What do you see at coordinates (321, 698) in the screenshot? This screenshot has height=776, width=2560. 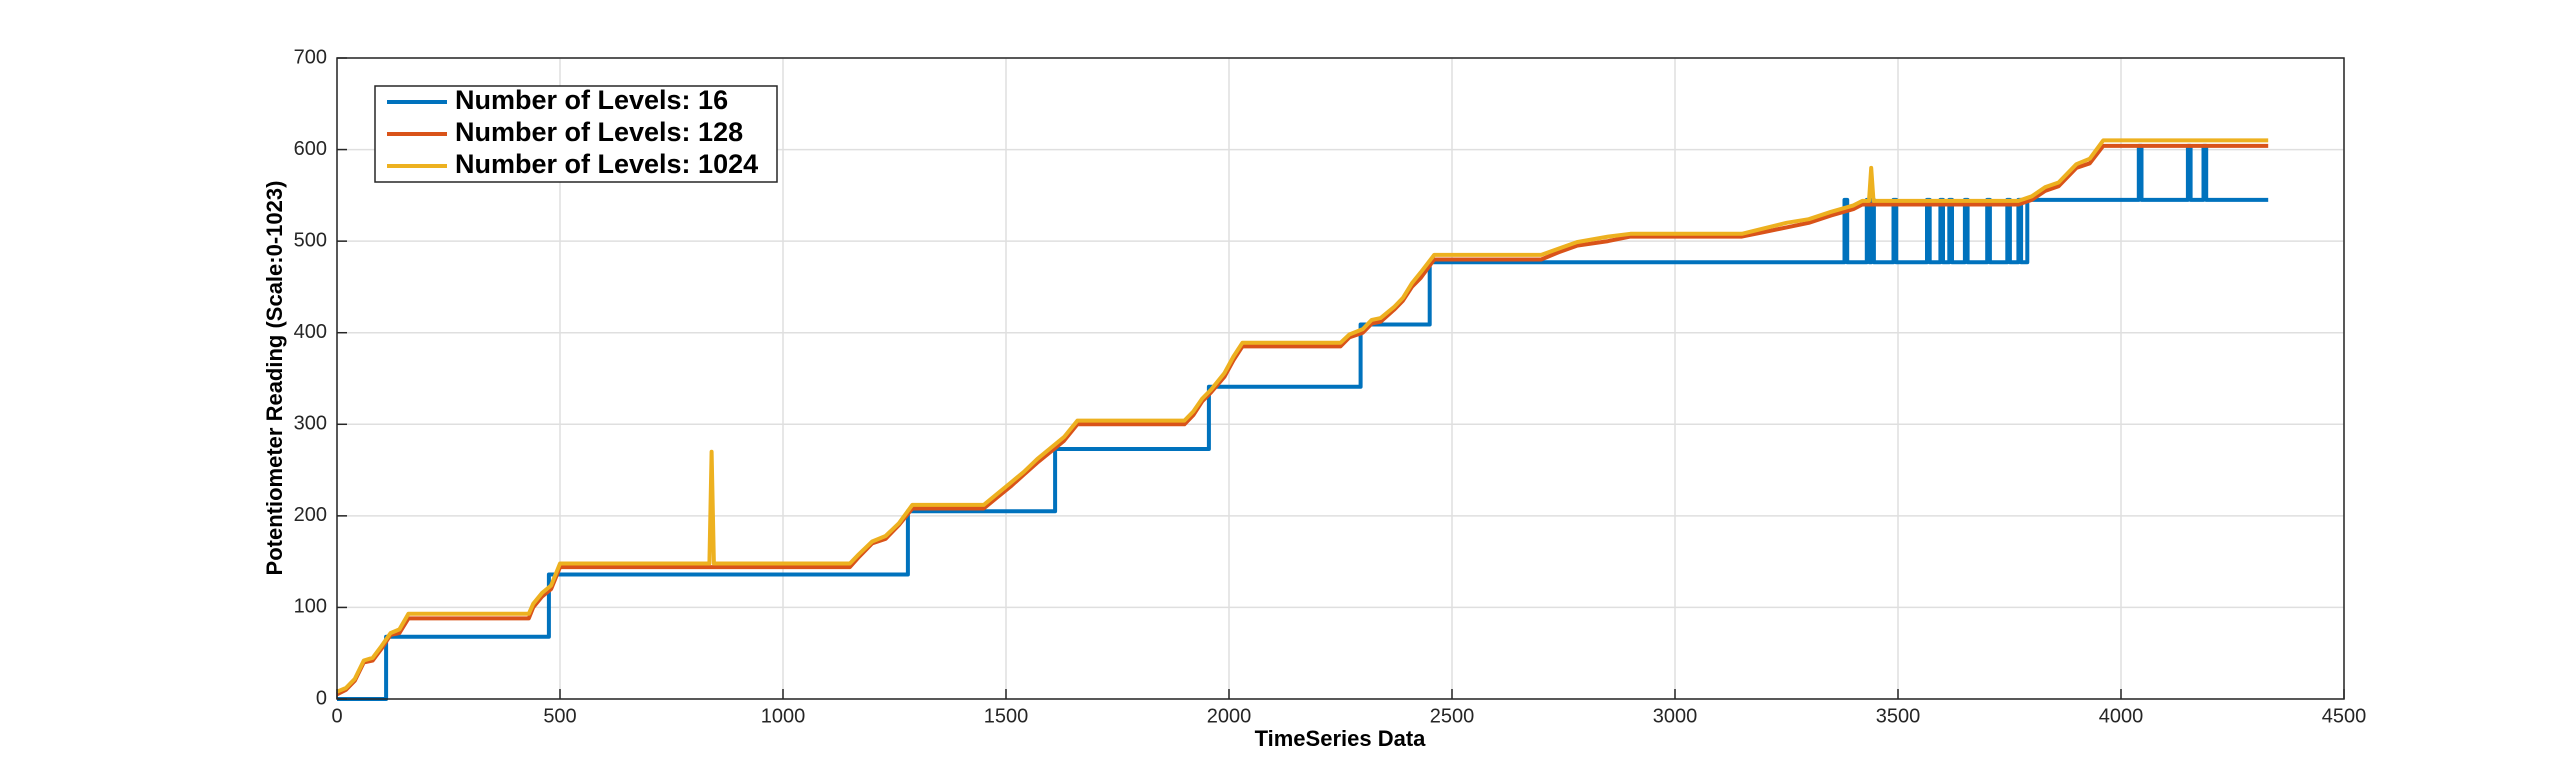 I see `y-tick-label: 0` at bounding box center [321, 698].